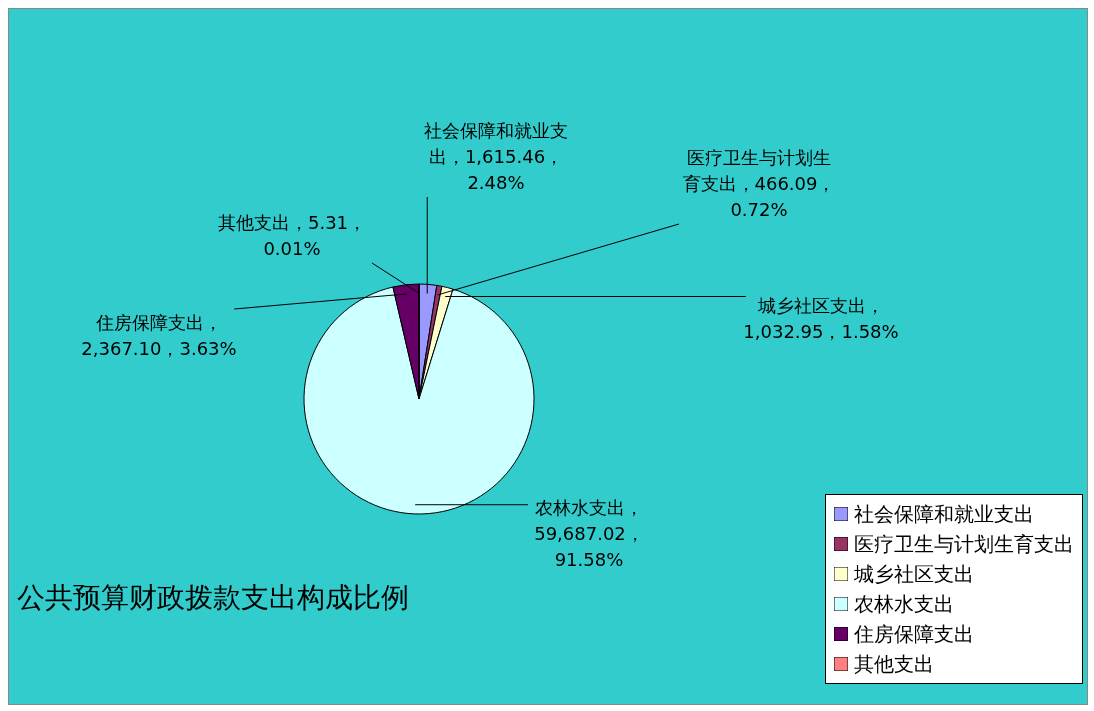 The image size is (1094, 711). Describe the element at coordinates (914, 574) in the screenshot. I see `legend-label: 城乡社区支出` at that location.